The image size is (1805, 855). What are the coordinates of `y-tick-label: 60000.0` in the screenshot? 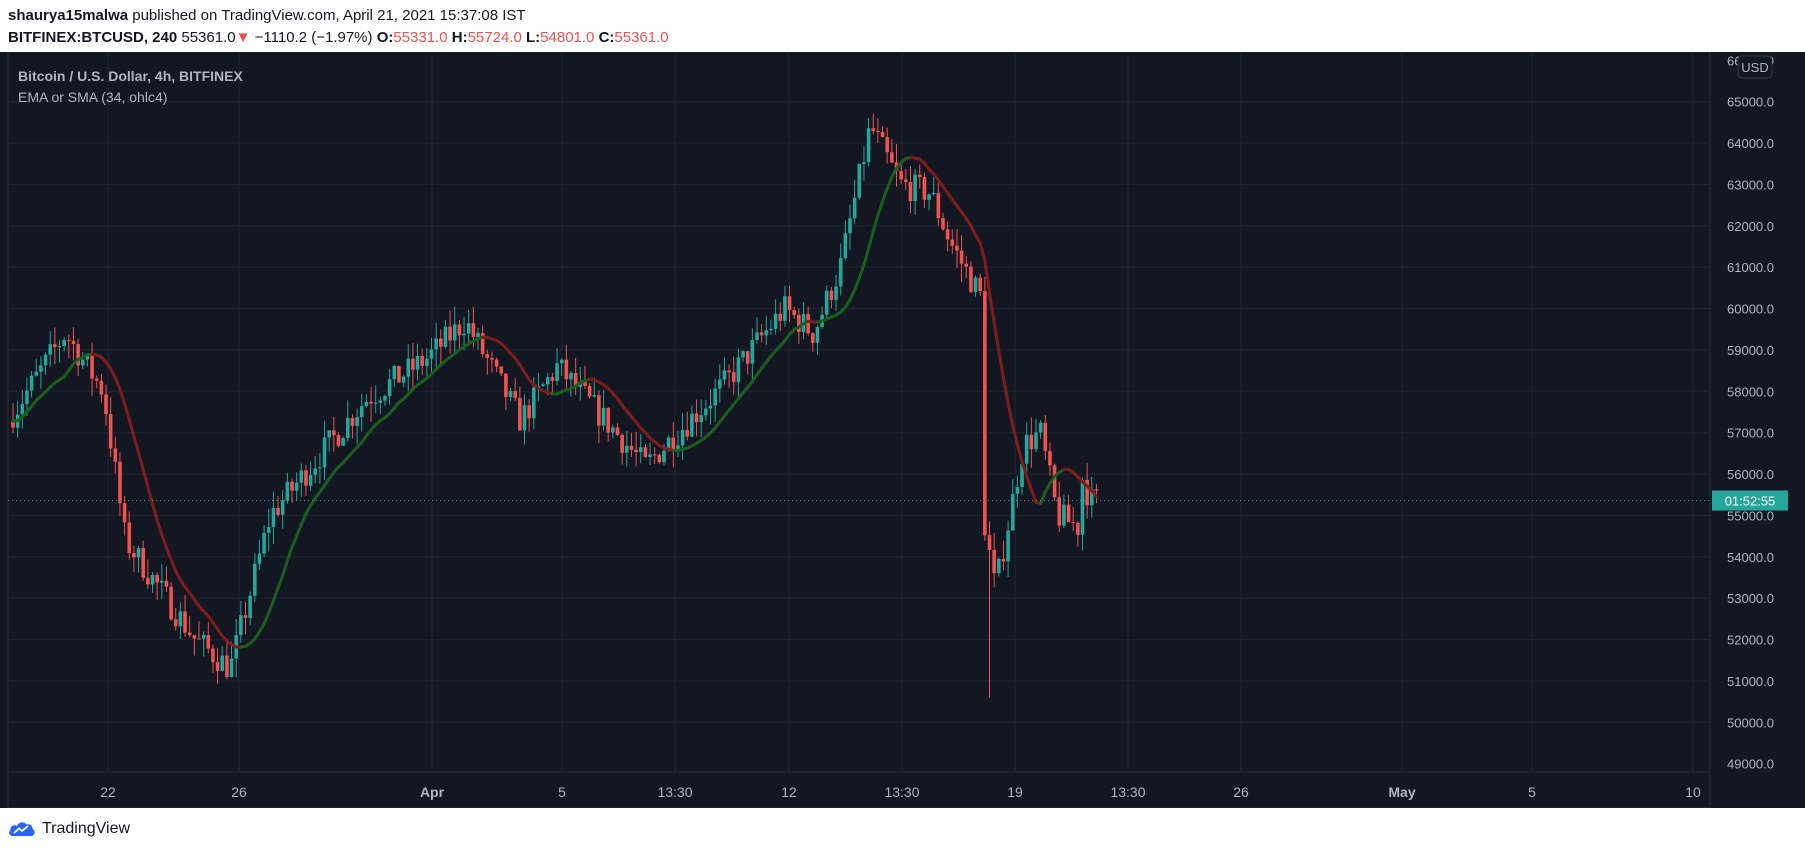 It's located at (1750, 309).